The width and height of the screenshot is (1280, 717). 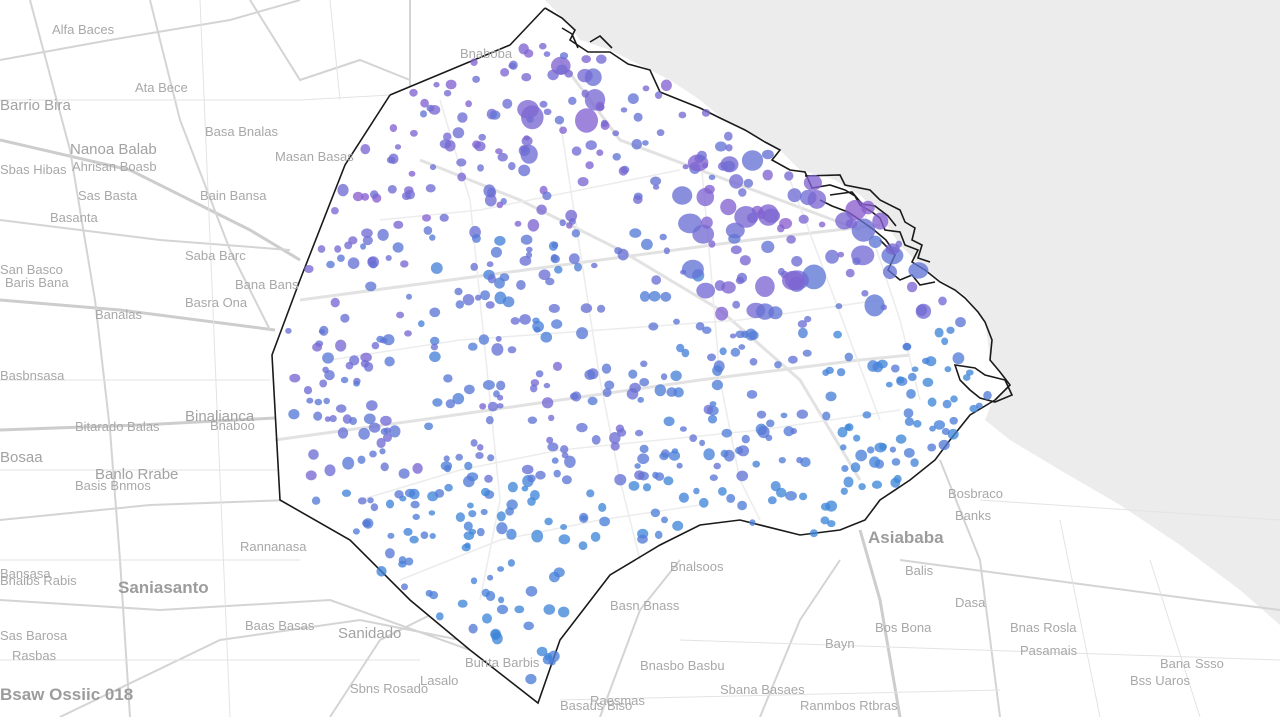 I want to click on place-label: Alfa Baces, so click(x=83, y=29).